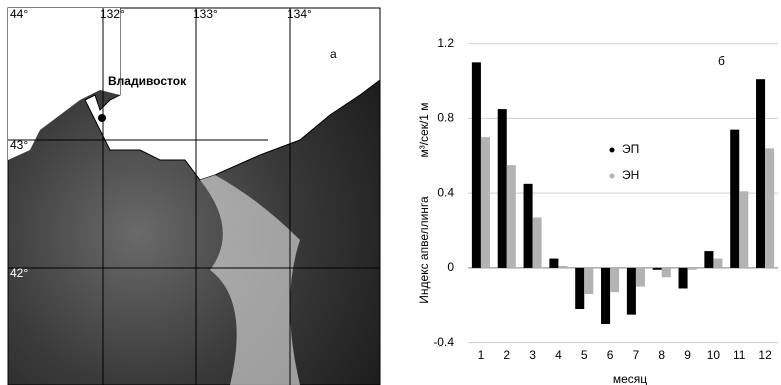 The height and width of the screenshot is (385, 781). Describe the element at coordinates (205, 14) in the screenshot. I see `lon-label: 133°` at that location.